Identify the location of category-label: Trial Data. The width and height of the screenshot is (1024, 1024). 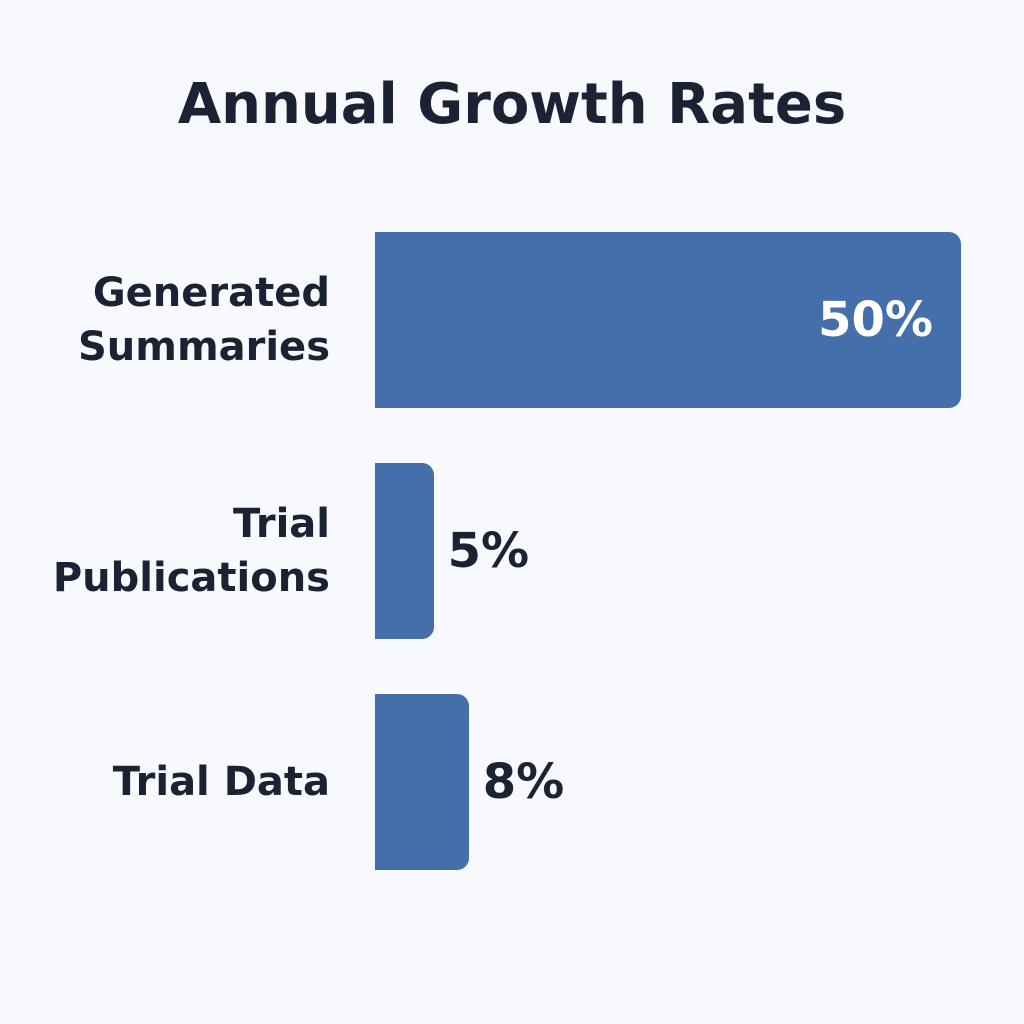
(221, 782).